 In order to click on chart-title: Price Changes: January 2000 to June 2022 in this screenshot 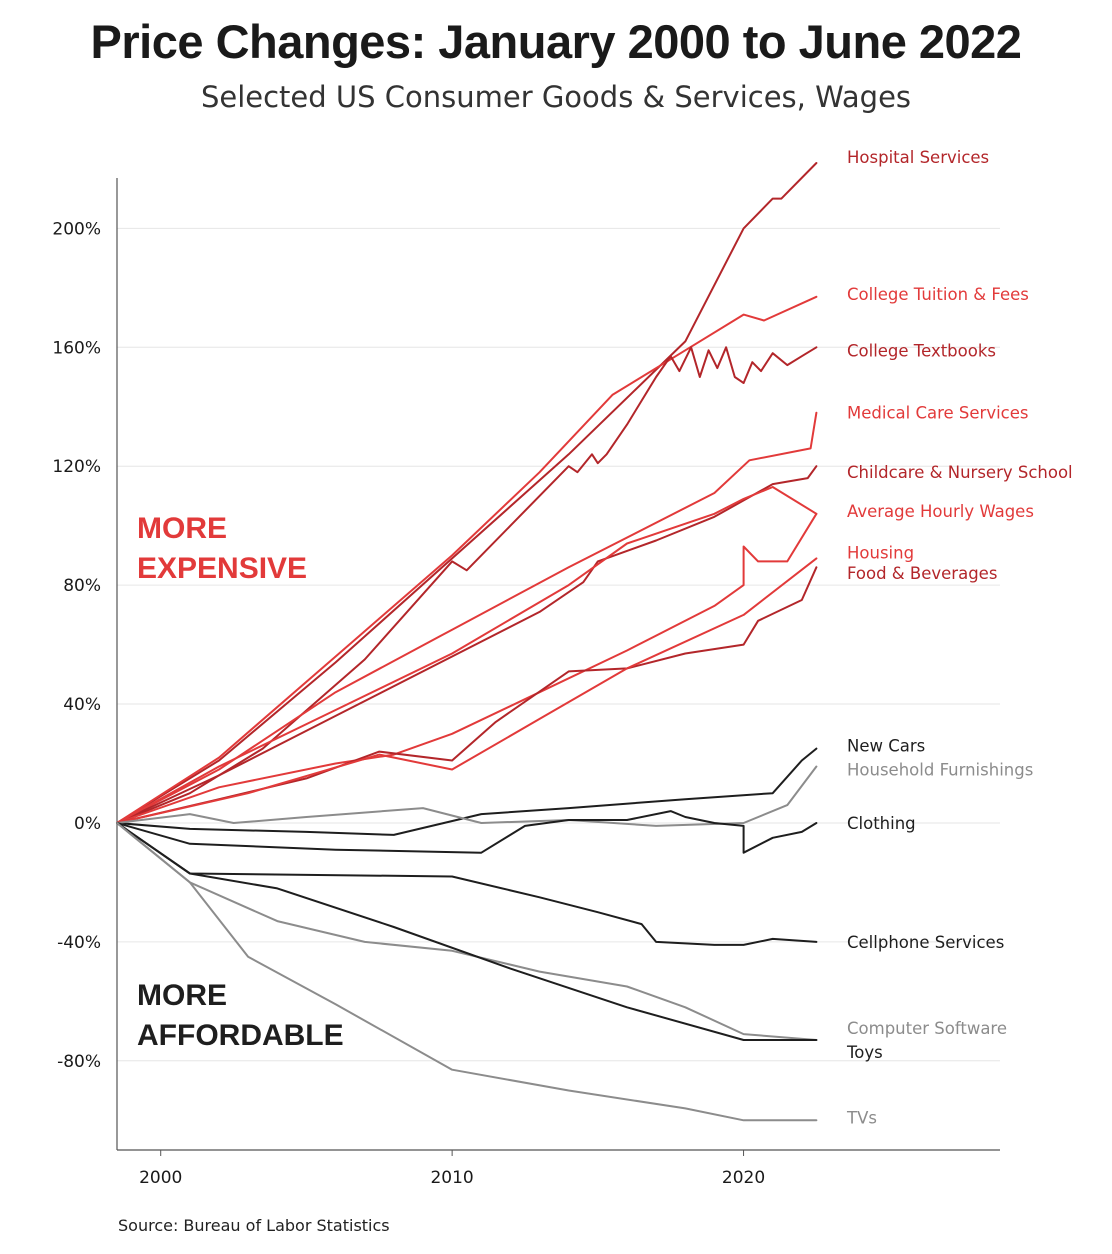, I will do `click(556, 41)`.